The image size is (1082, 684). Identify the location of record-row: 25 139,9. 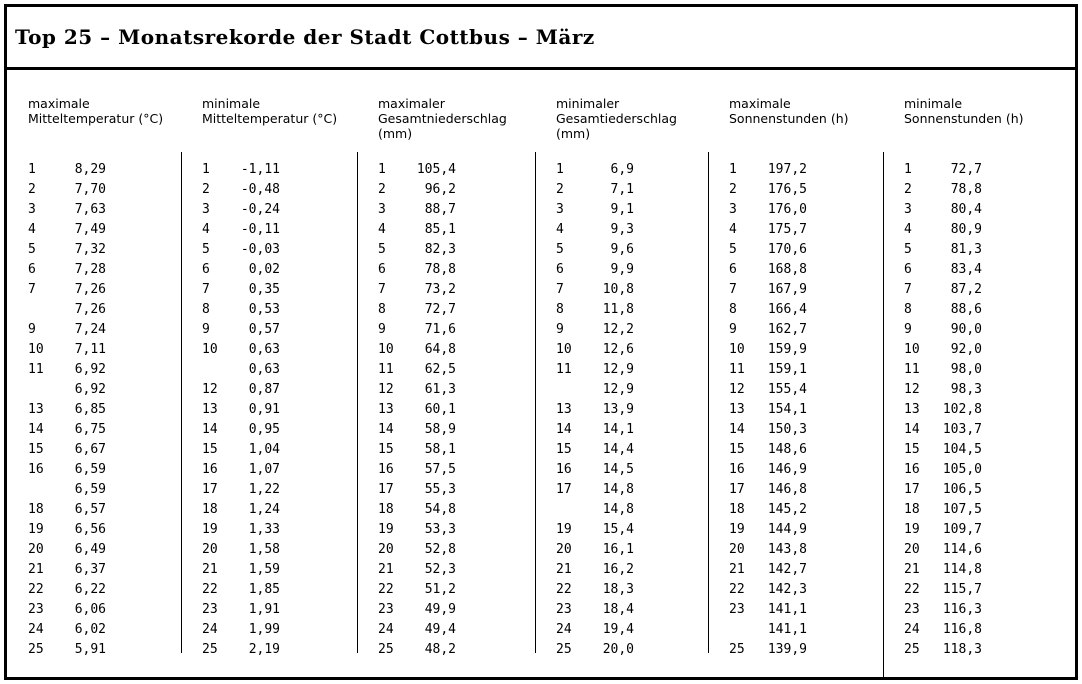
(768, 650).